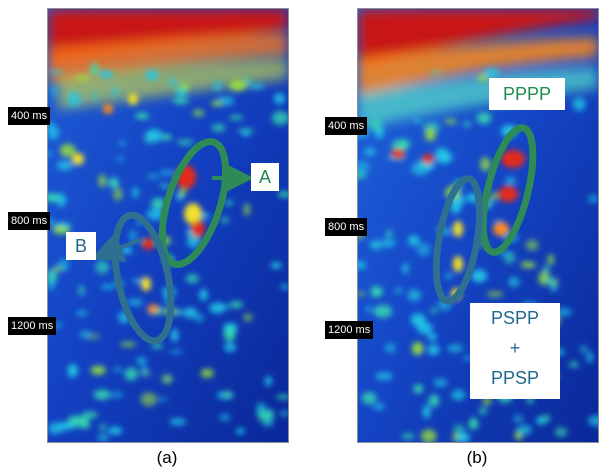  What do you see at coordinates (32, 326) in the screenshot?
I see `time-label-1200ms-a: 1200 ms` at bounding box center [32, 326].